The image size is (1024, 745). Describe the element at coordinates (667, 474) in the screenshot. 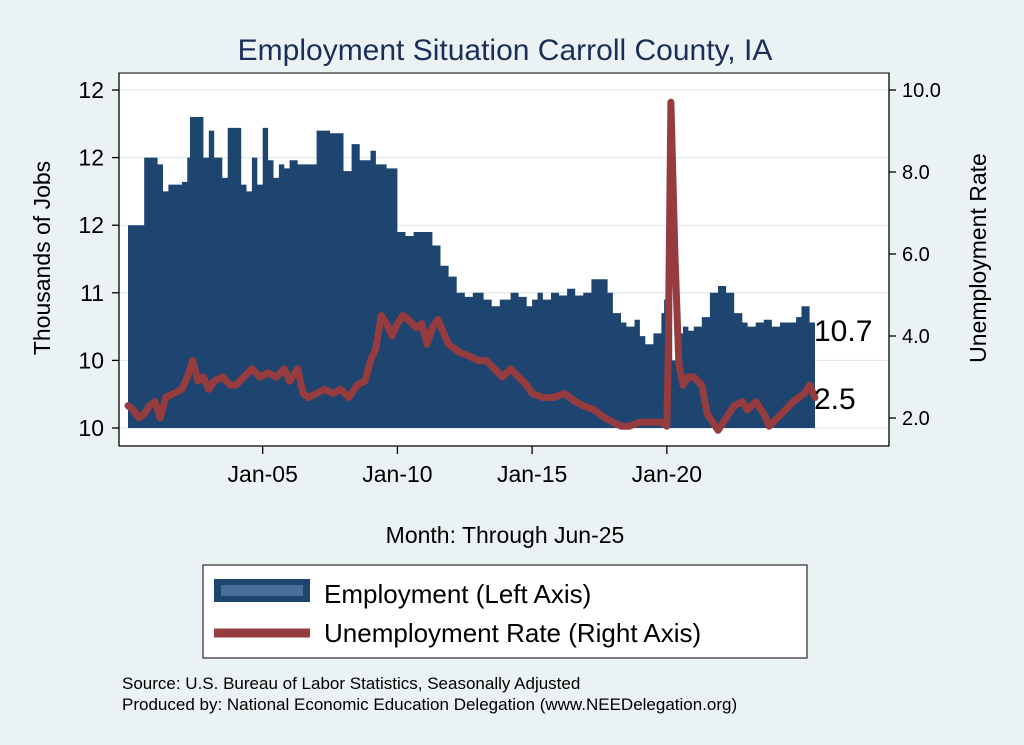

I see `x-tick-label: Jan-20` at that location.